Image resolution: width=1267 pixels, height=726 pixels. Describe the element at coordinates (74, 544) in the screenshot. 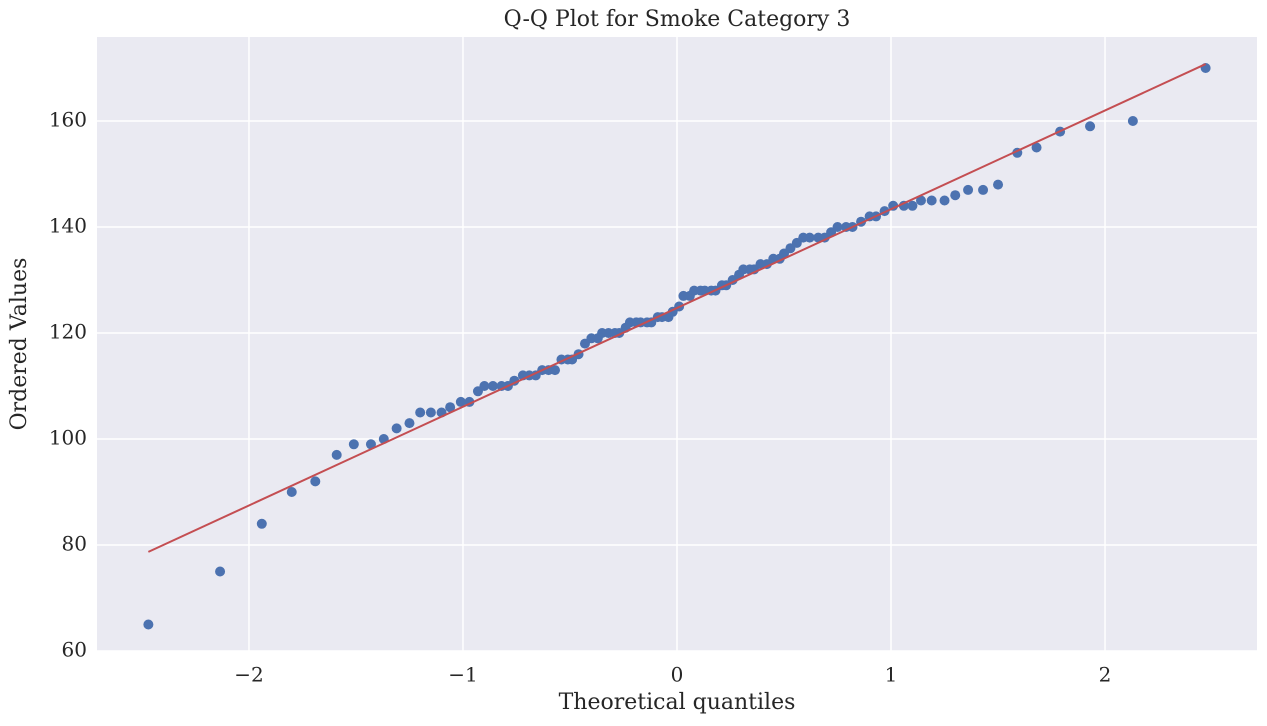

I see `y-tick-label: 80` at that location.